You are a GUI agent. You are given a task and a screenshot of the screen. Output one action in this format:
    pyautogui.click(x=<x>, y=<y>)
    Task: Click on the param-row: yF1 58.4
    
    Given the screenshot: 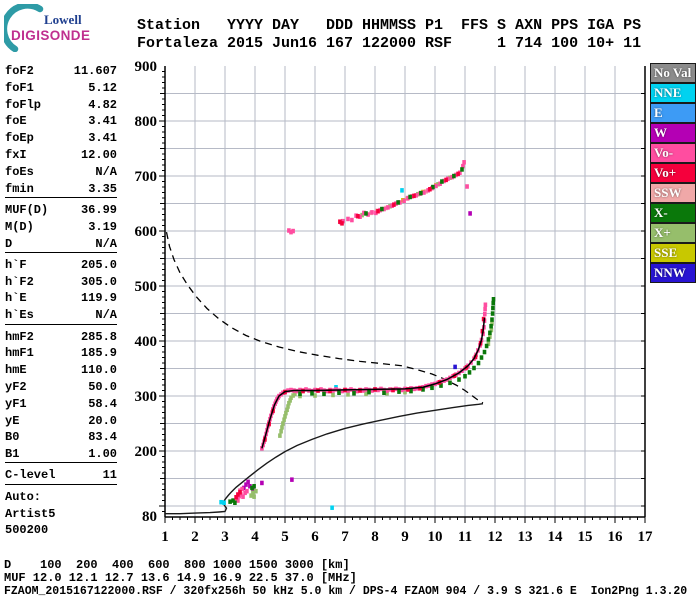 What is the action you would take?
    pyautogui.click(x=61, y=405)
    